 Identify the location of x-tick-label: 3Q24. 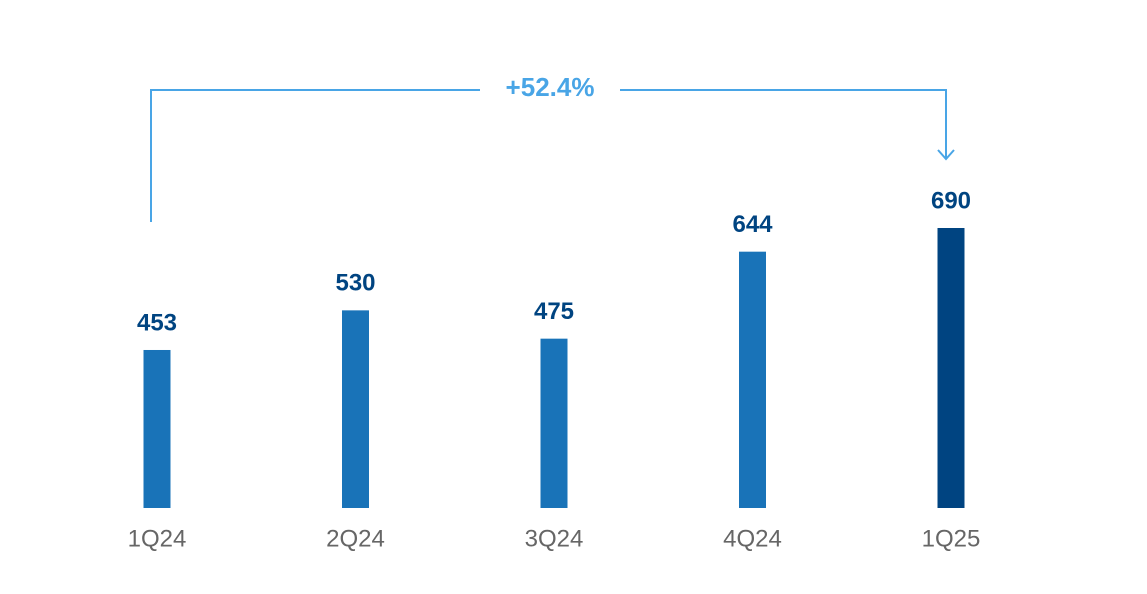
(554, 538).